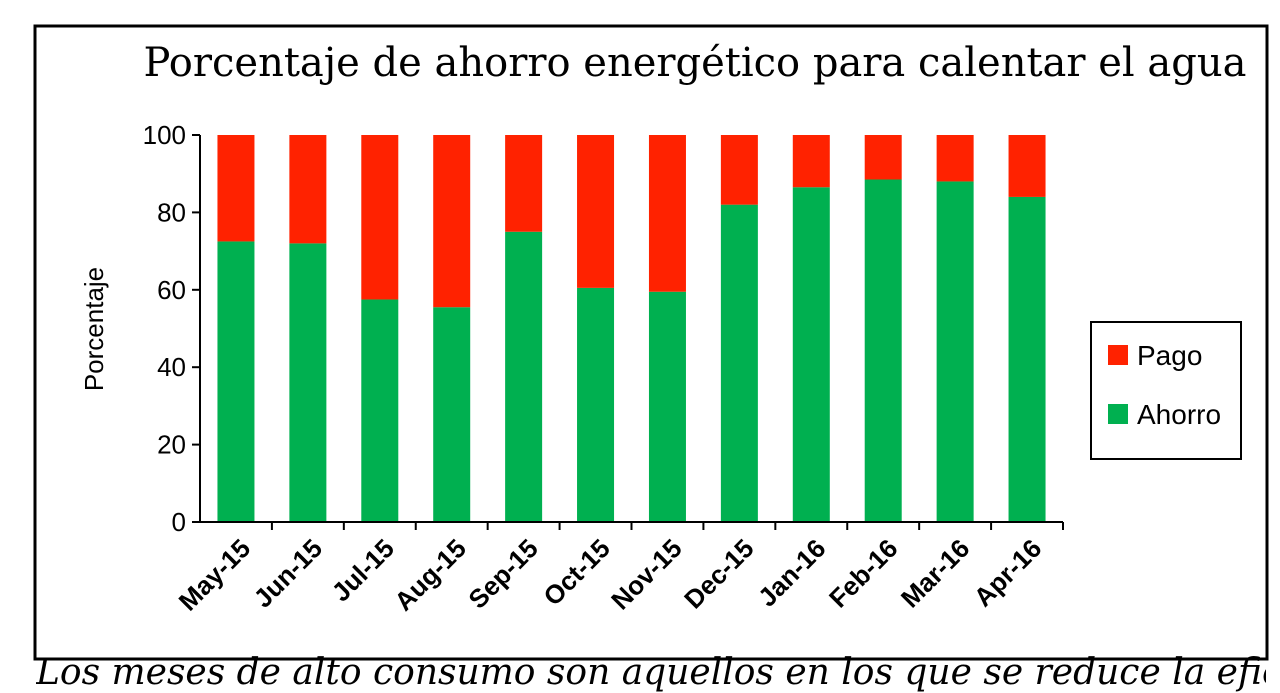 The width and height of the screenshot is (1280, 693). What do you see at coordinates (171, 328) in the screenshot?
I see `y-axis: 0 20 40 60 80 100` at bounding box center [171, 328].